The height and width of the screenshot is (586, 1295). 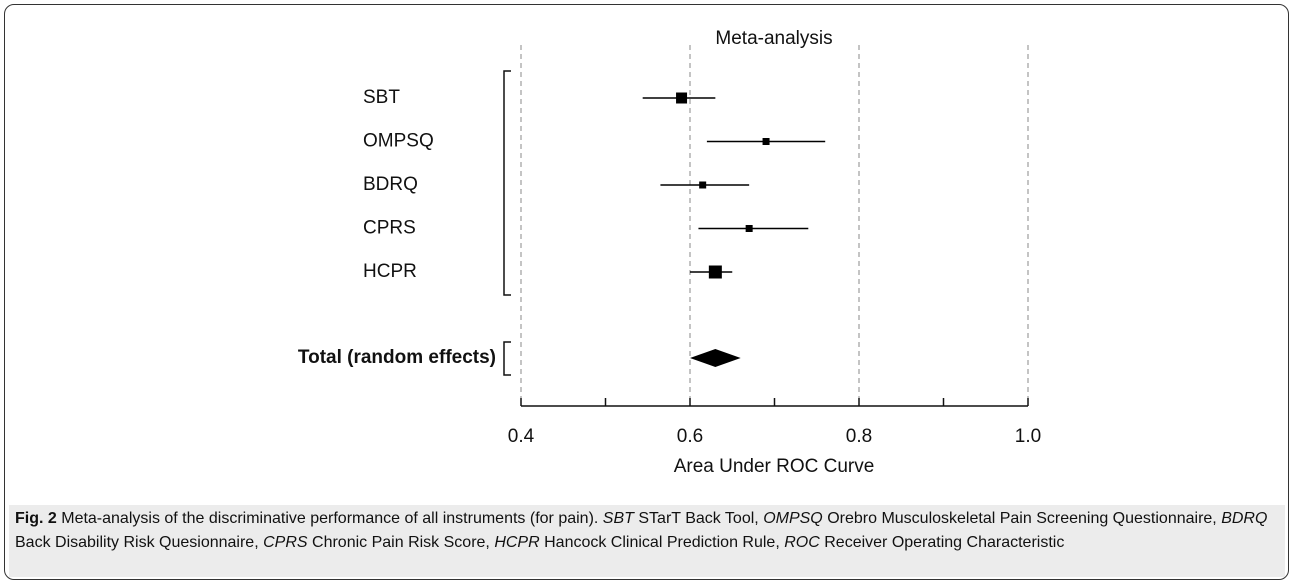 I want to click on x-tick-label: 1.0, so click(x=1028, y=436).